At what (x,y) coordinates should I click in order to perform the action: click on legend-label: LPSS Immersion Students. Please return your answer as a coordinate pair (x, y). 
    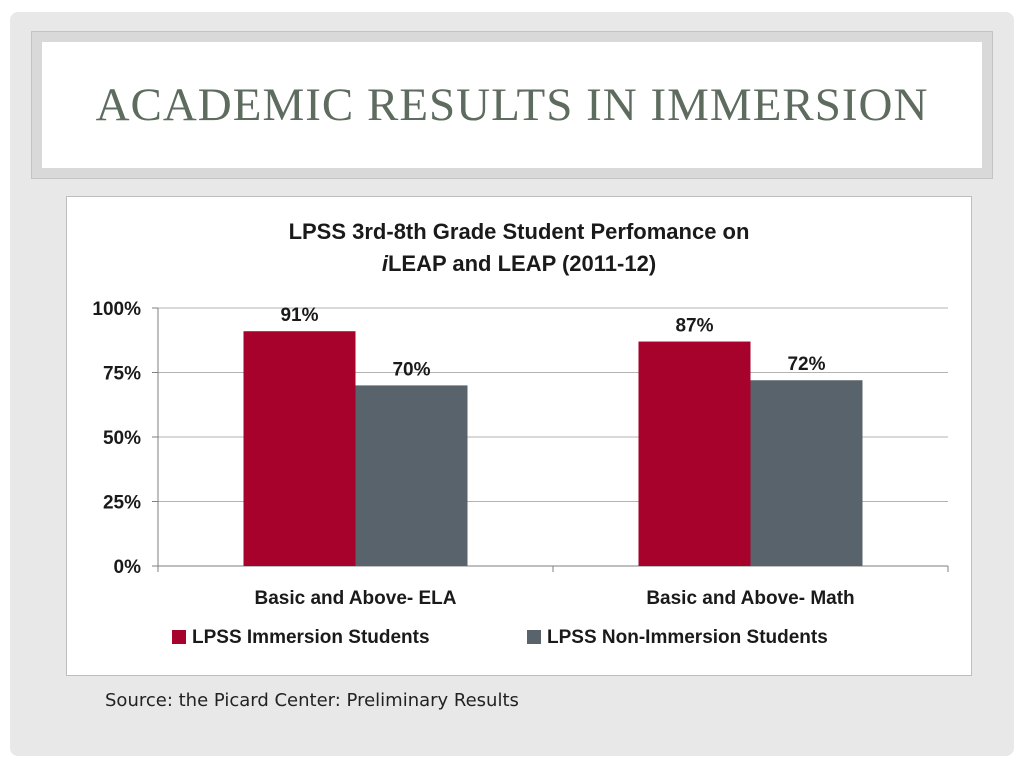
    Looking at the image, I should click on (311, 637).